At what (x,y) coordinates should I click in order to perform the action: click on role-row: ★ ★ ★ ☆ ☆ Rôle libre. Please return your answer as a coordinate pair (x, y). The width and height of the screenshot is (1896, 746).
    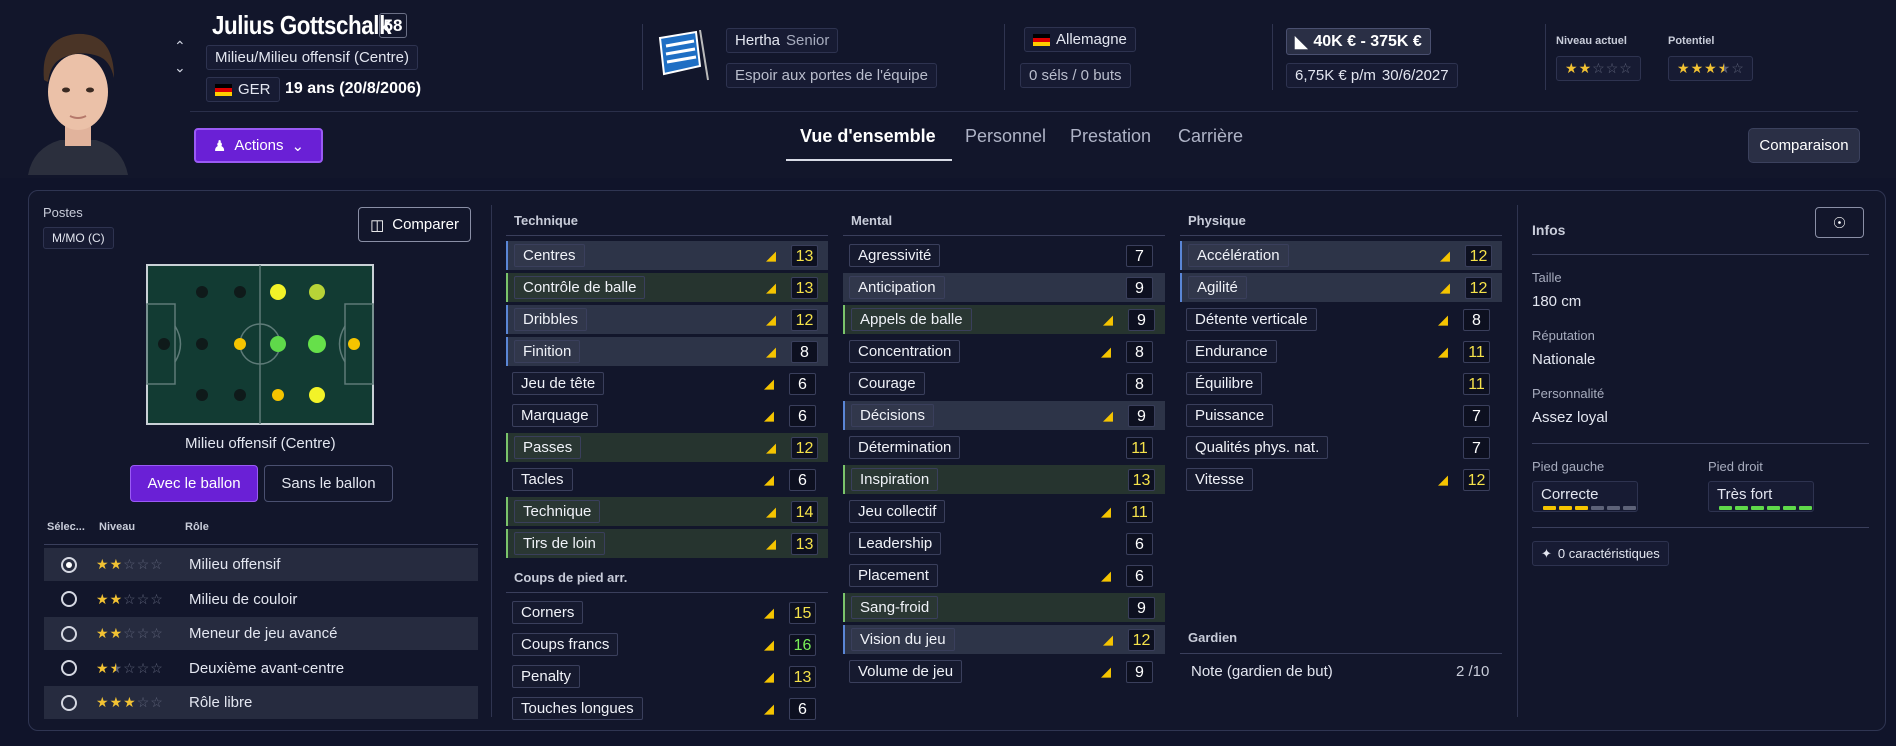
    Looking at the image, I should click on (261, 702).